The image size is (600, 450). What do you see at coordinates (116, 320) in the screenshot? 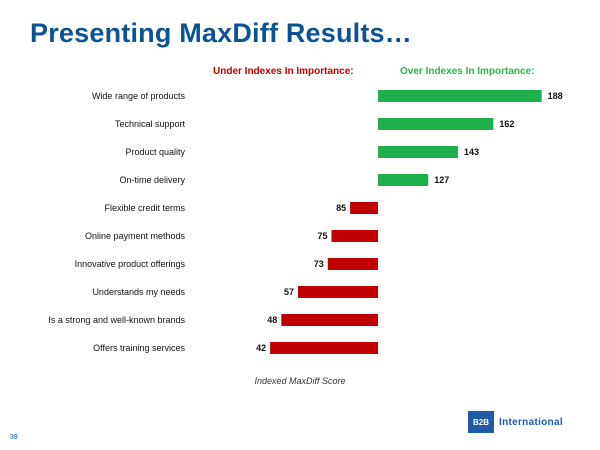
I see `category-label: Is a strong and well-known brands` at bounding box center [116, 320].